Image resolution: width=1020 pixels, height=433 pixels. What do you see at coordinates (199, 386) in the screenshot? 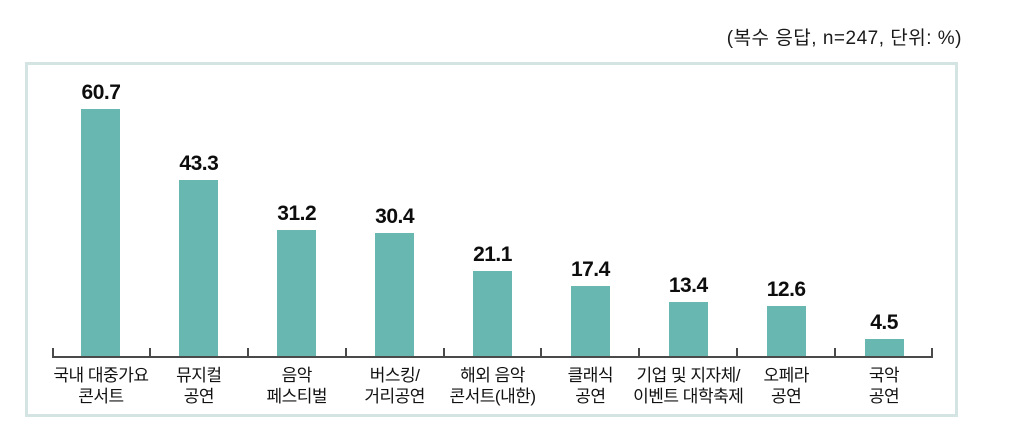
I see `category-label: 뮤지컬 공연` at bounding box center [199, 386].